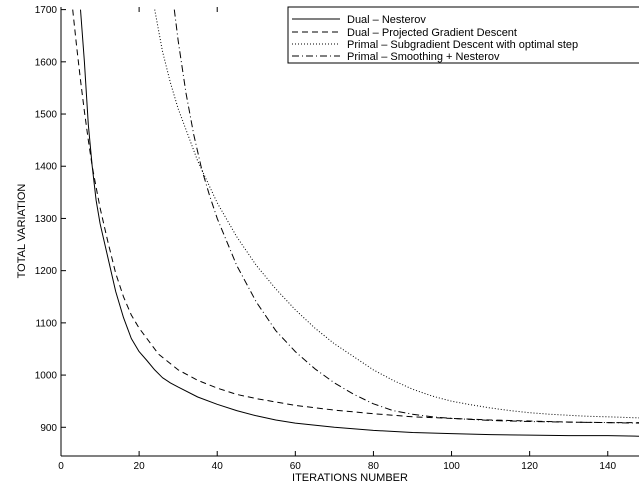 The image size is (639, 487). What do you see at coordinates (374, 466) in the screenshot?
I see `x-tick-label: 80` at bounding box center [374, 466].